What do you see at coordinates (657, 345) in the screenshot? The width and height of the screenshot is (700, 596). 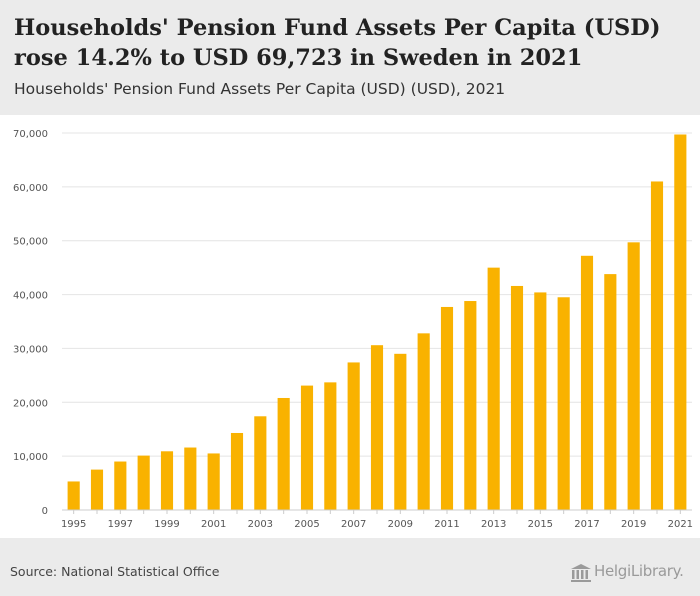 I see `bar-2020` at bounding box center [657, 345].